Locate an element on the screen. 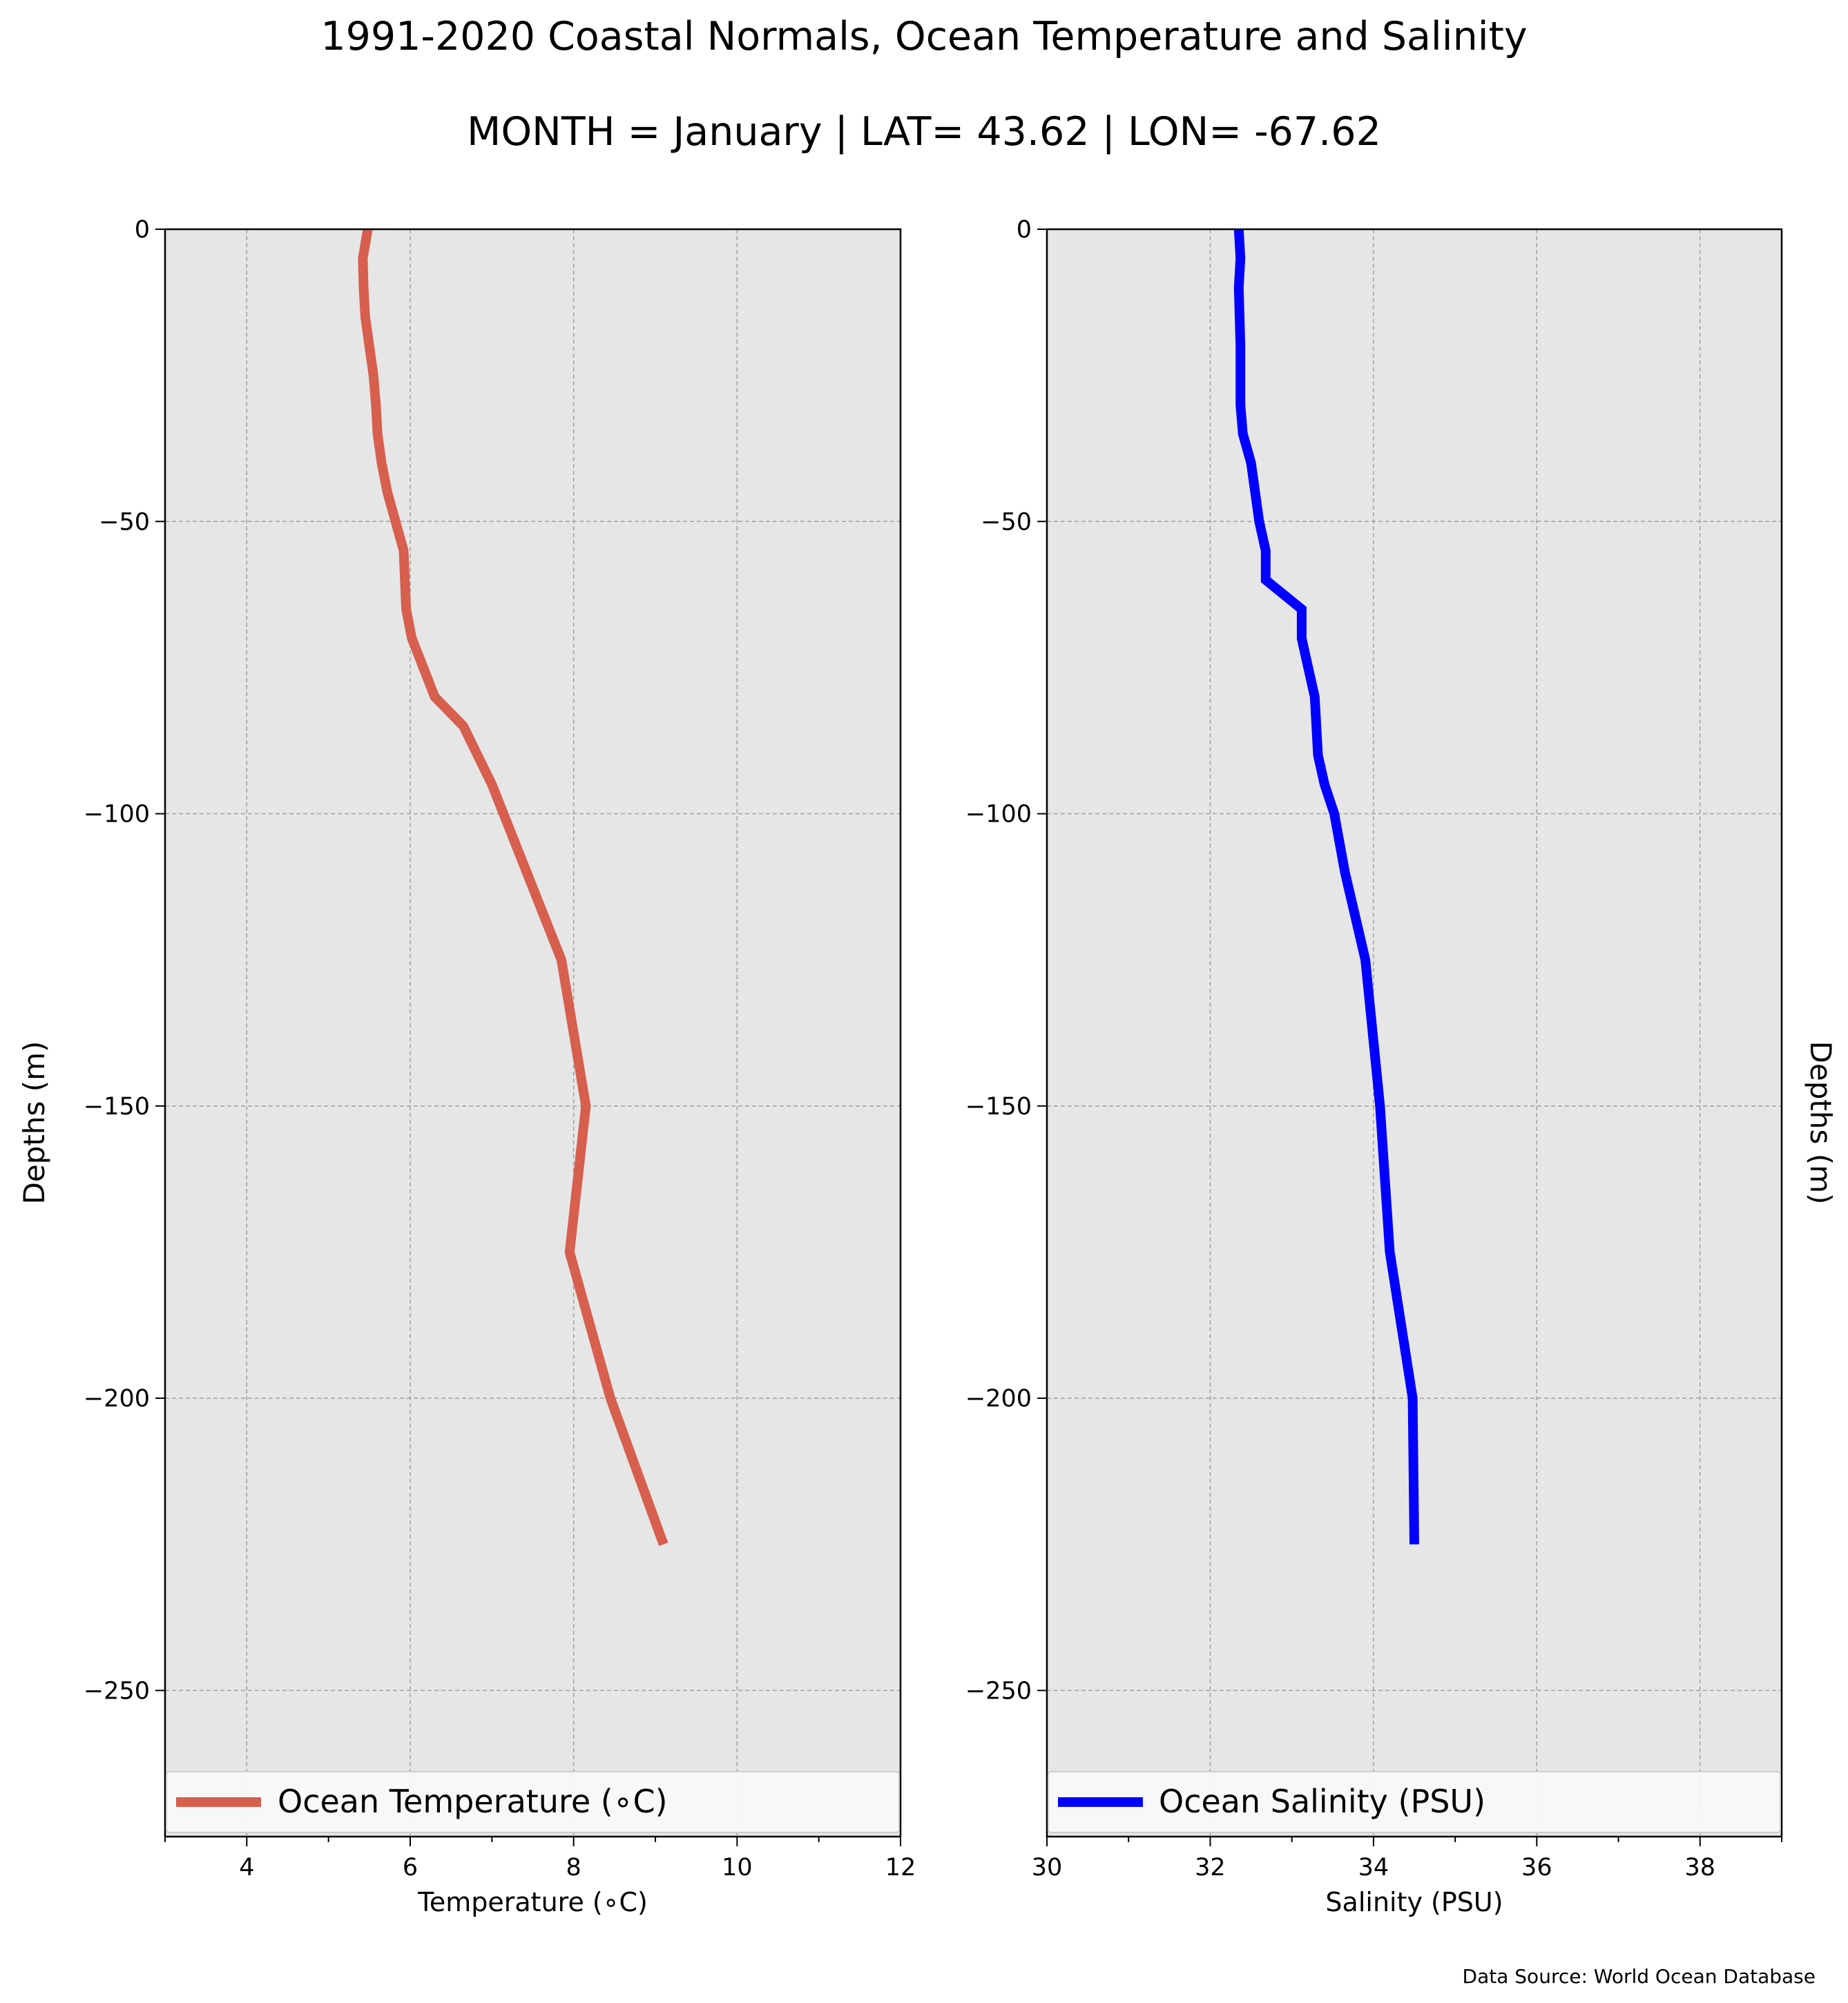  legend-label: Ocean Salinity (PSU) is located at coordinates (1322, 1801).